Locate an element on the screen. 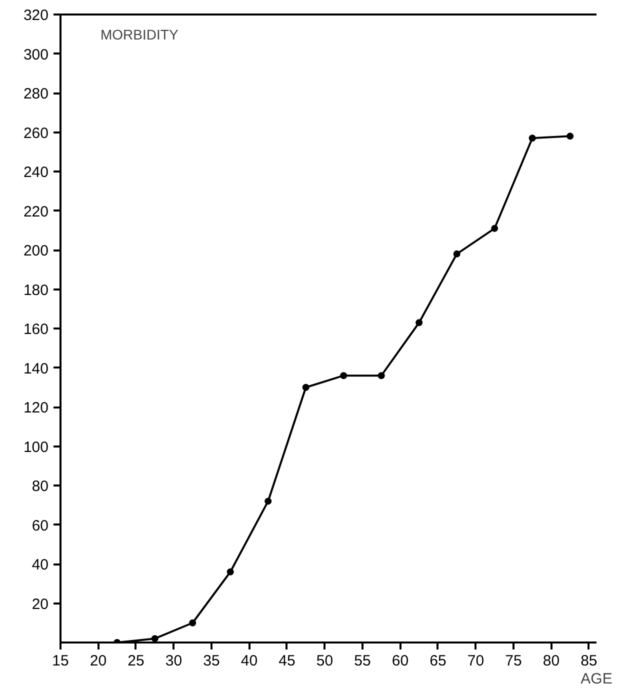  x-tick-label: 65 is located at coordinates (438, 661).